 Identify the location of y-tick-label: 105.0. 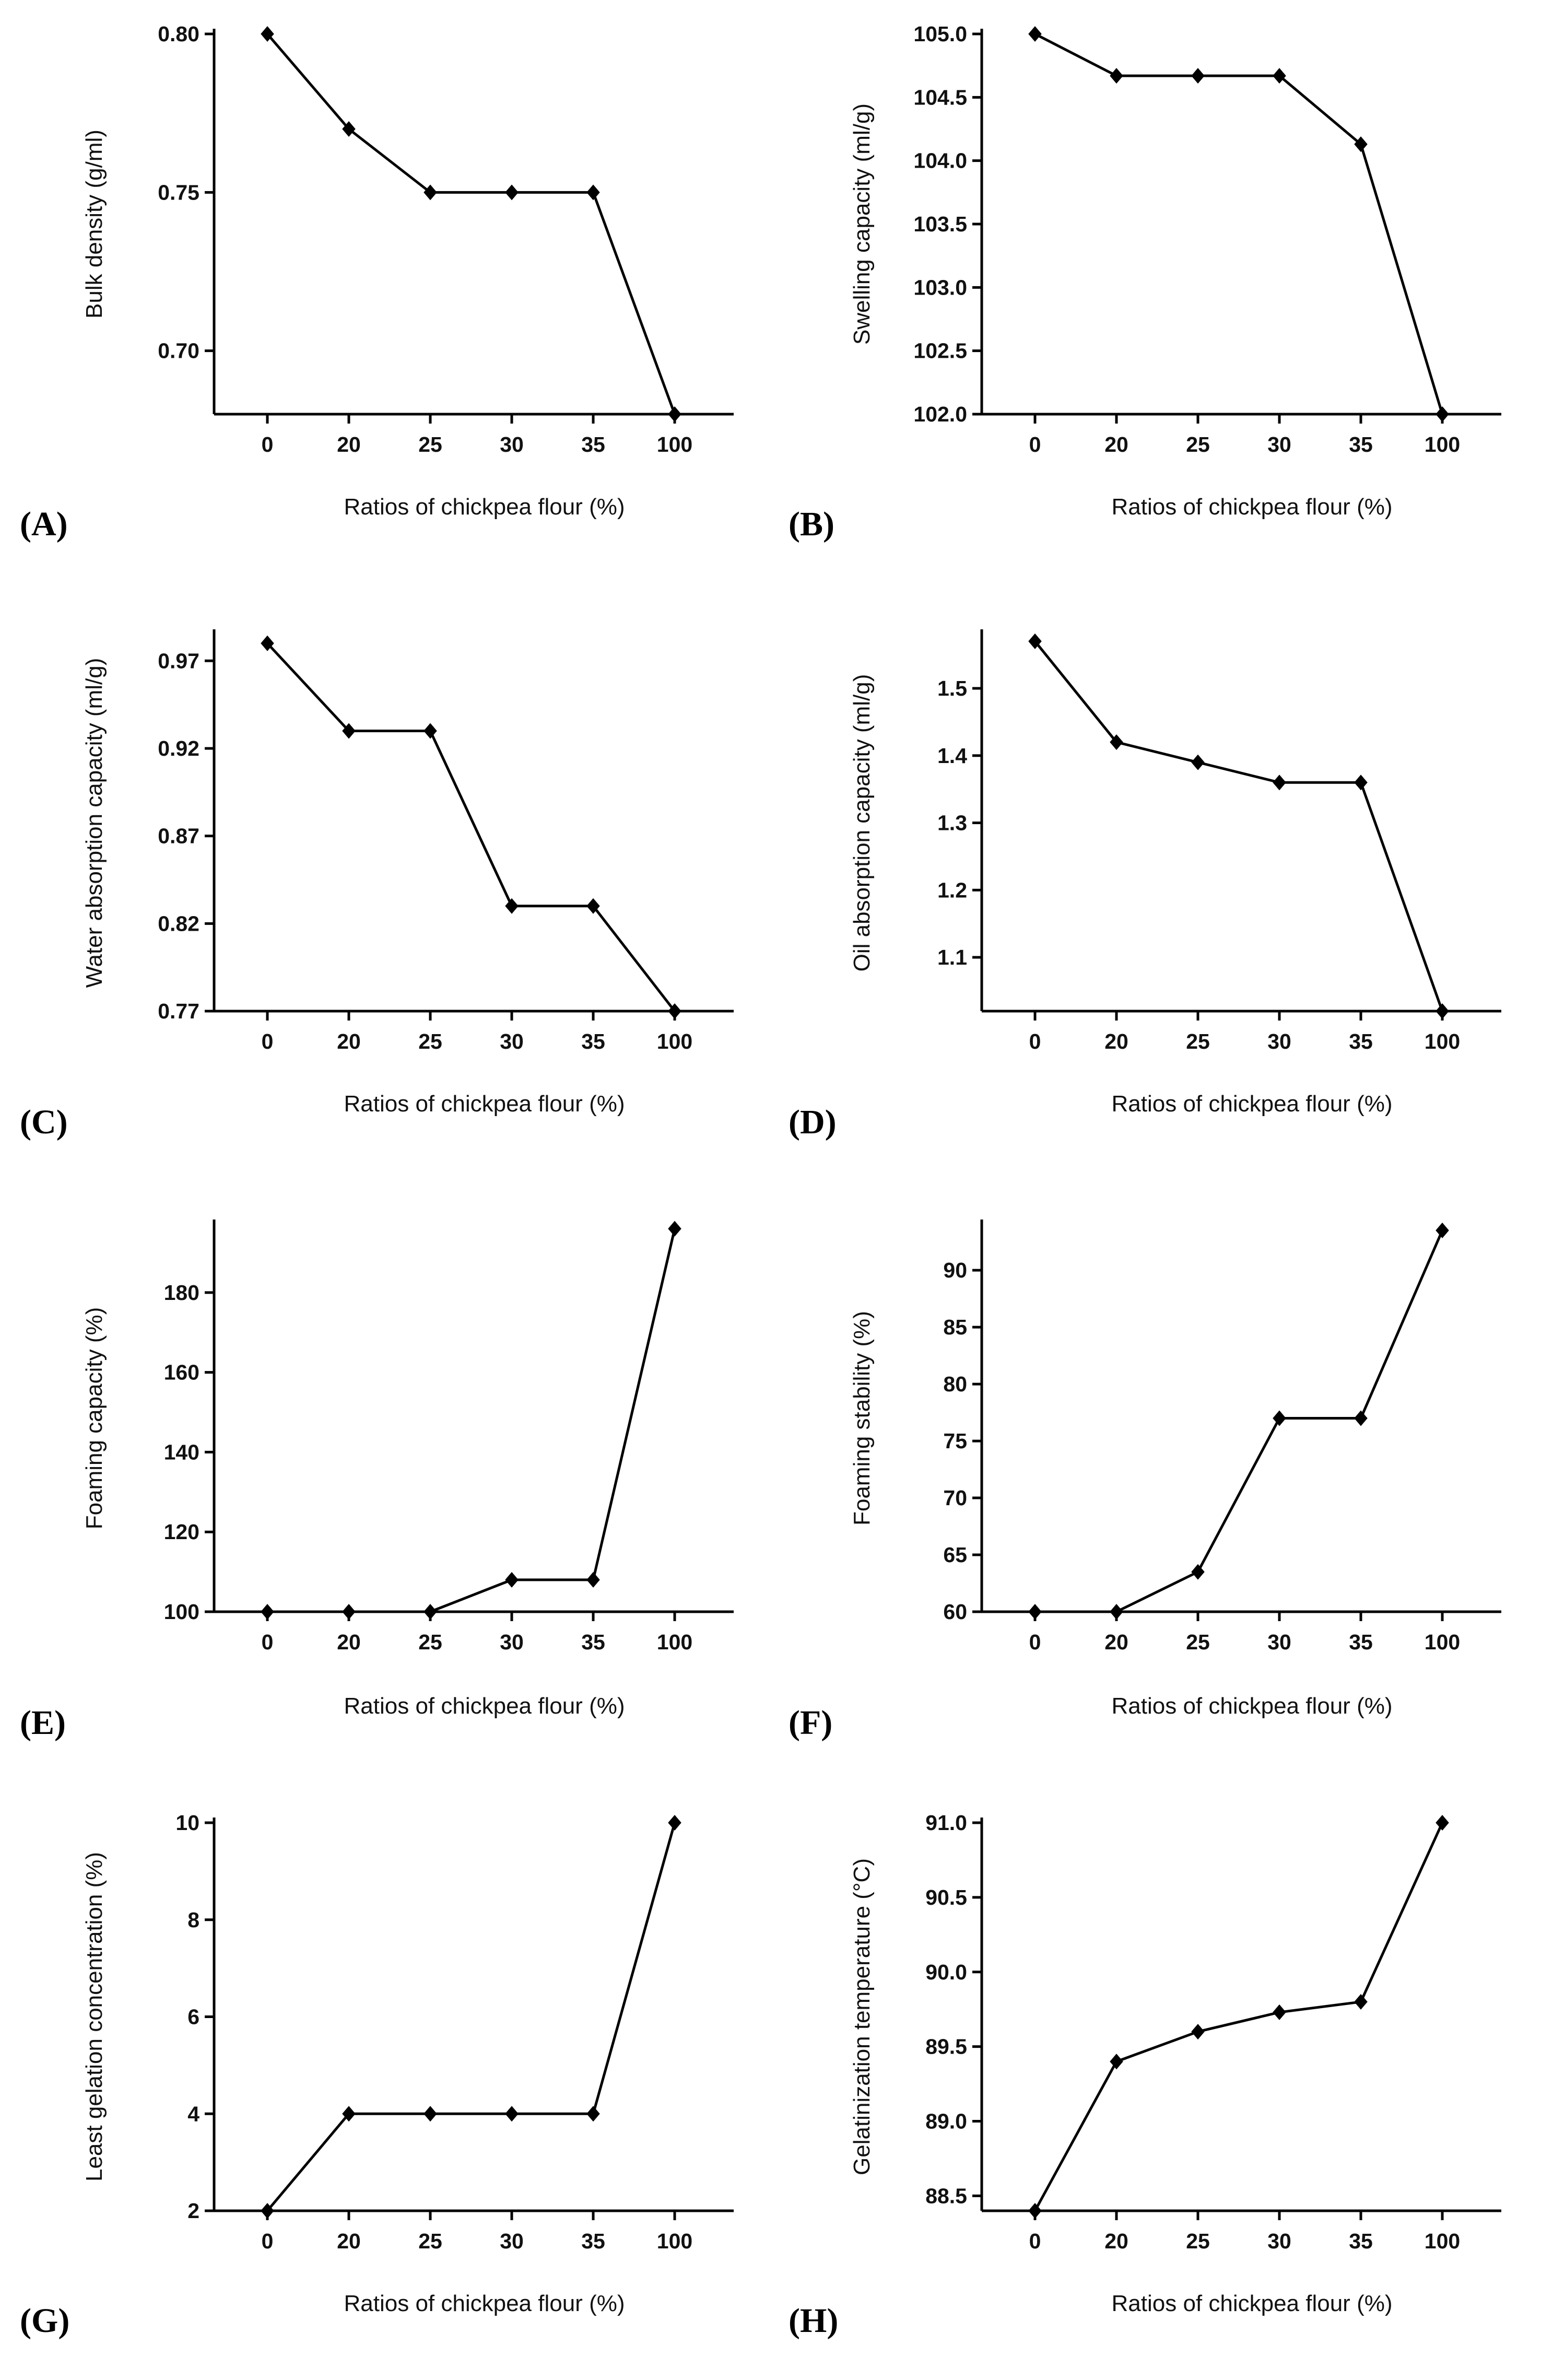
(940, 34).